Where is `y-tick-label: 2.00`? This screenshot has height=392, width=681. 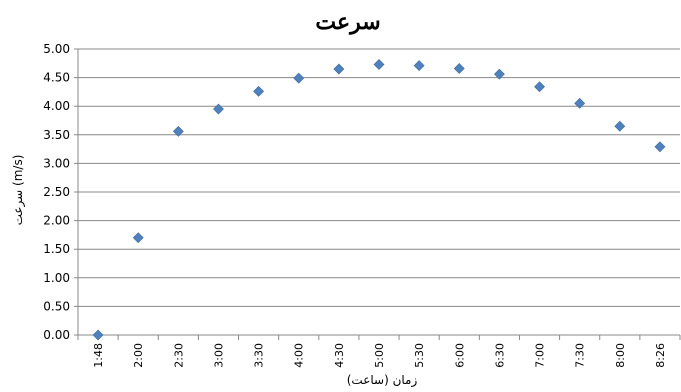 y-tick-label: 2.00 is located at coordinates (56, 221).